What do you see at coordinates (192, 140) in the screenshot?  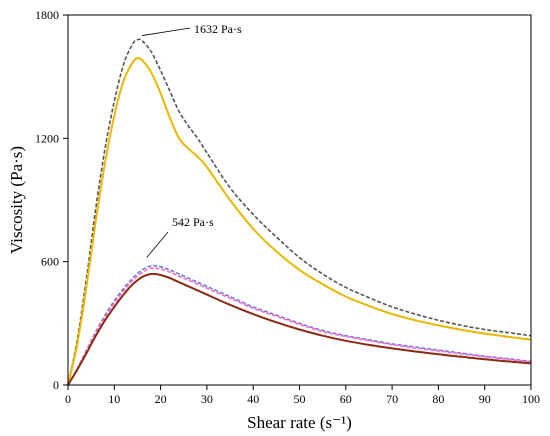 I see `annotations: 1632 Pa·s 542 Pa·s` at bounding box center [192, 140].